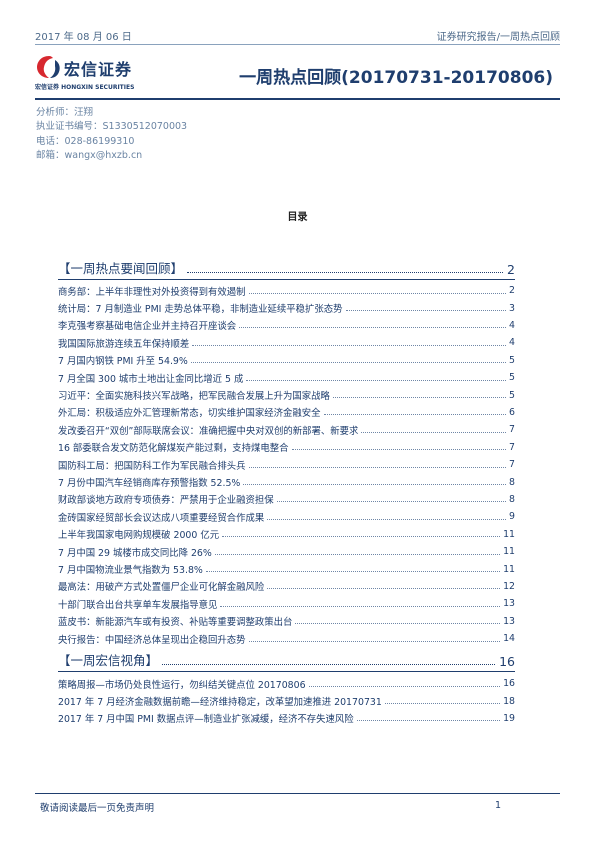 The image size is (595, 842). What do you see at coordinates (396, 78) in the screenshot?
I see `report-title: 一周热点回顾(20170731-20170806)` at bounding box center [396, 78].